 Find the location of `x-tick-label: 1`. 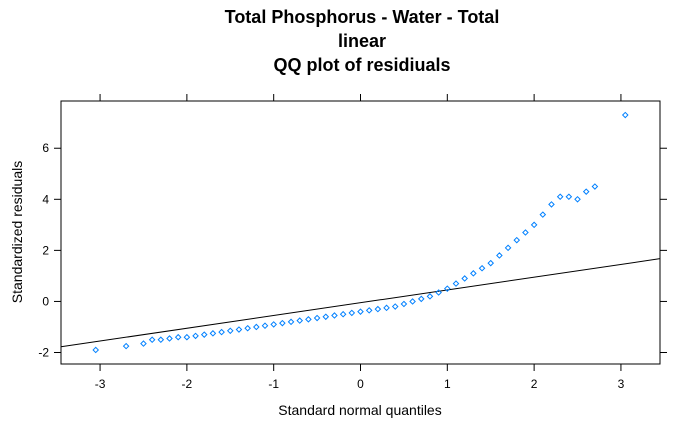

x-tick-label: 1 is located at coordinates (447, 384).